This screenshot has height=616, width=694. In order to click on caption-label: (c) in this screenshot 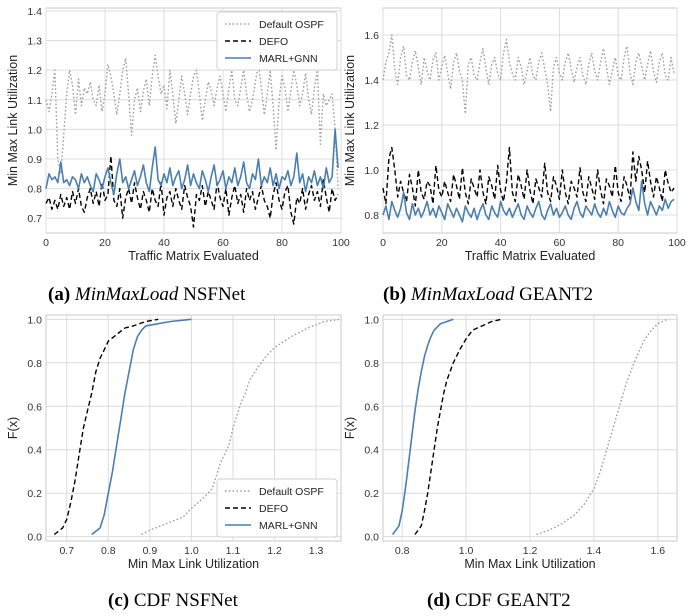, I will do `click(119, 600)`.